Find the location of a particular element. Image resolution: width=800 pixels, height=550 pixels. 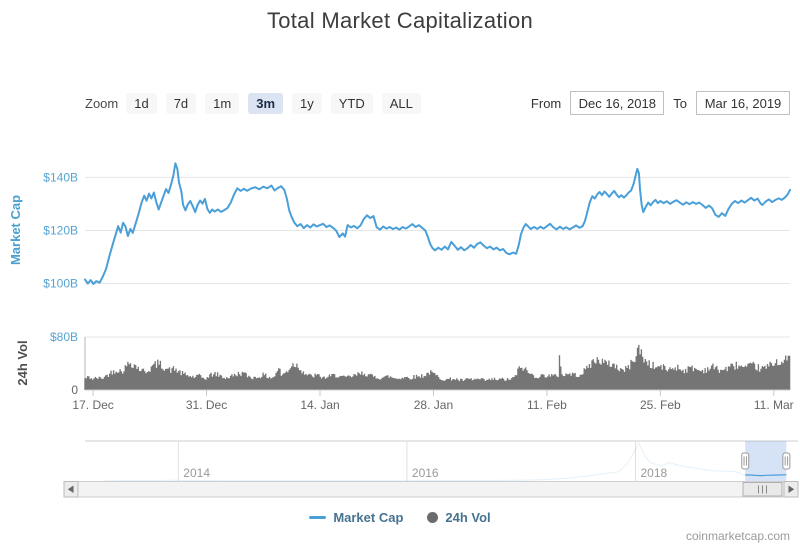

navigator-right-handle is located at coordinates (786, 461).